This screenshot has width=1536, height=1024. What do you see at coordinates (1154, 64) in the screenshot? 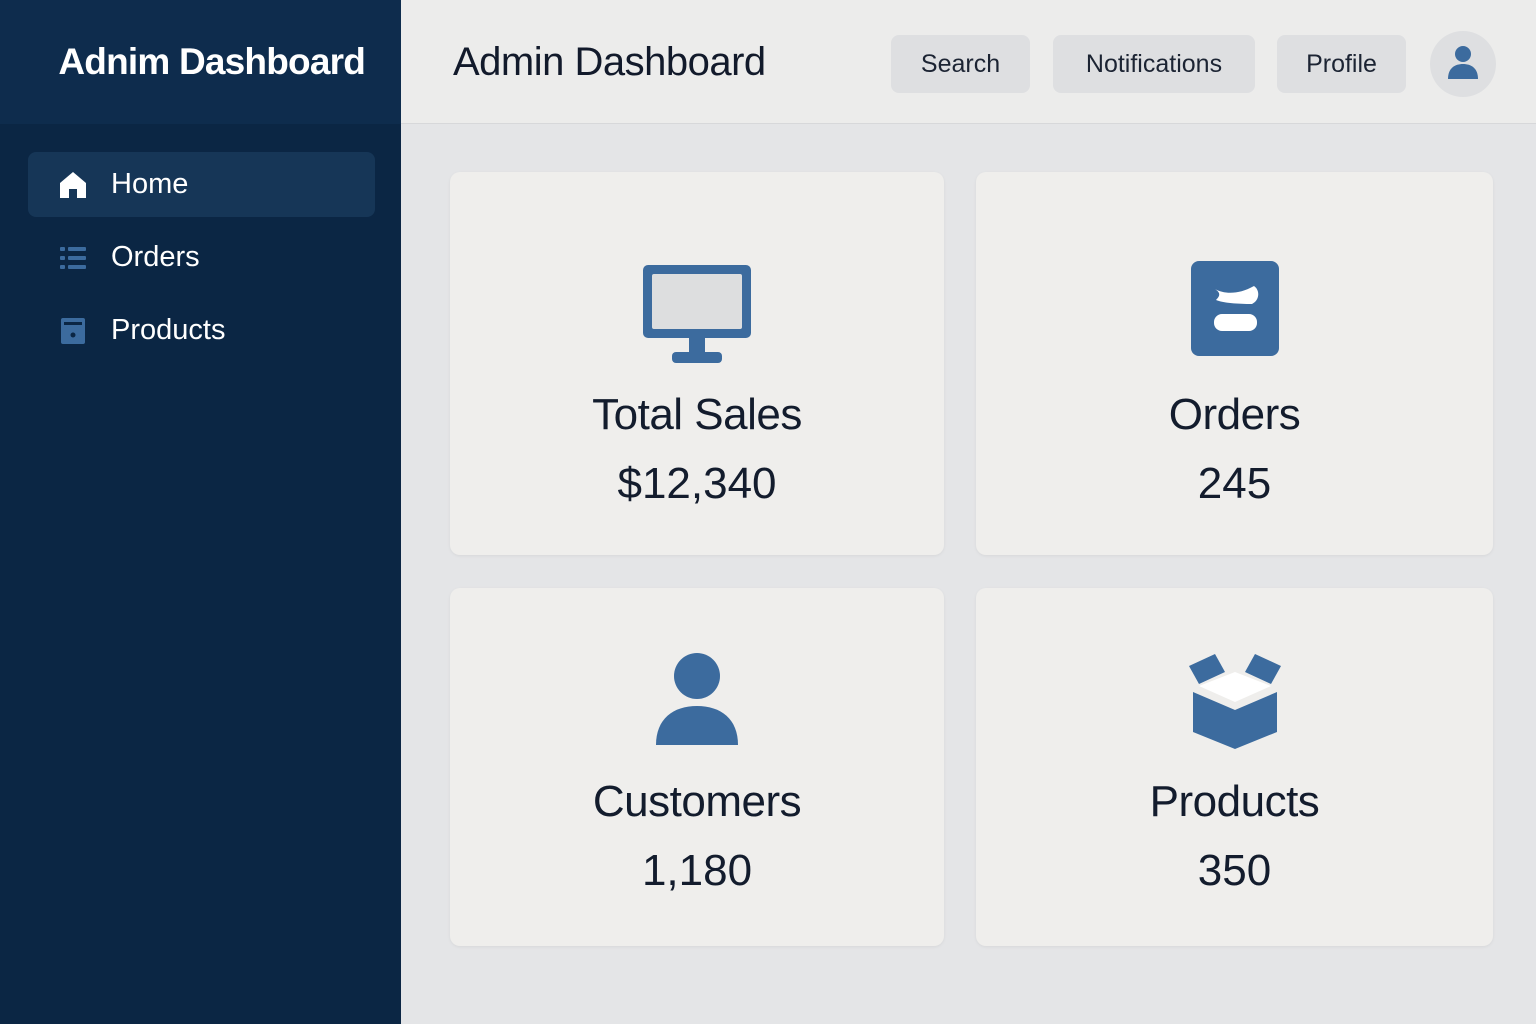
I see `notifications-button: Notifications` at bounding box center [1154, 64].